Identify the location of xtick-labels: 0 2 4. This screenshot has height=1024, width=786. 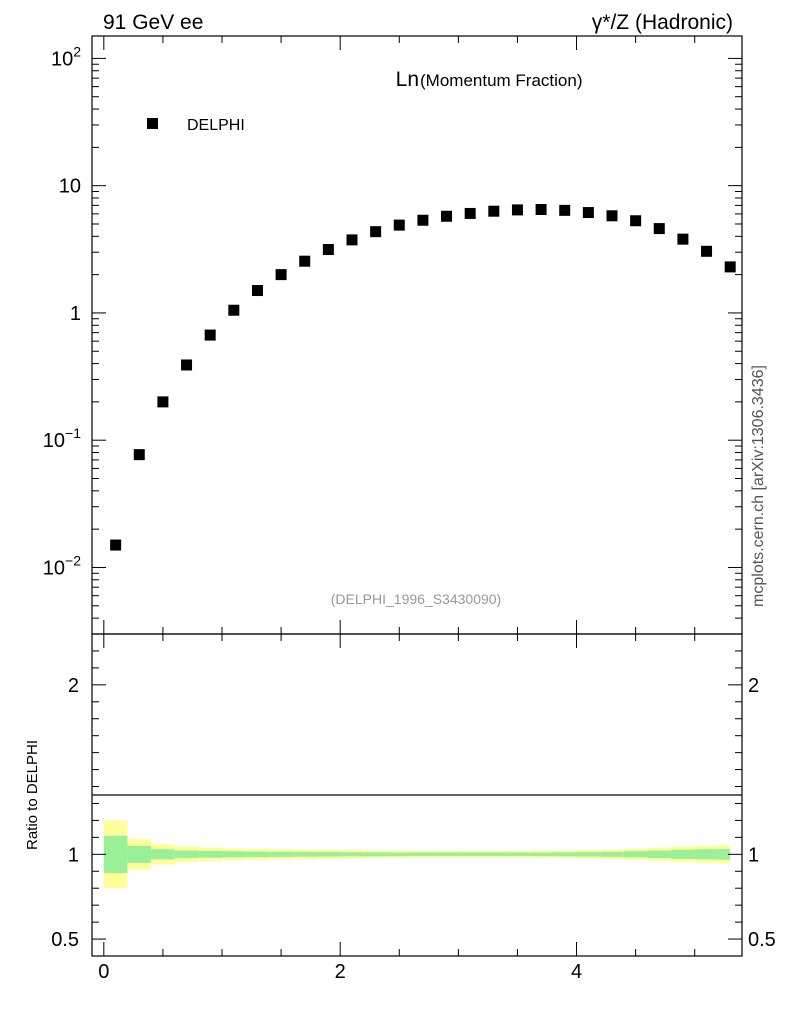
(340, 972).